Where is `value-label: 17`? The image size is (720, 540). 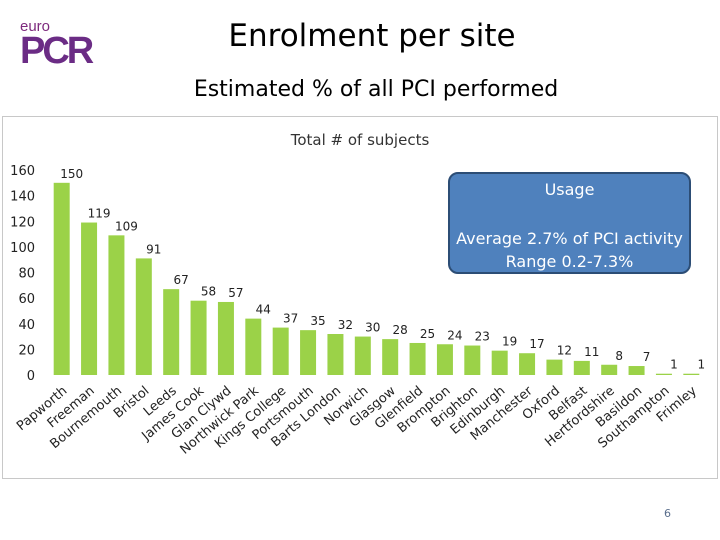 value-label: 17 is located at coordinates (536, 344).